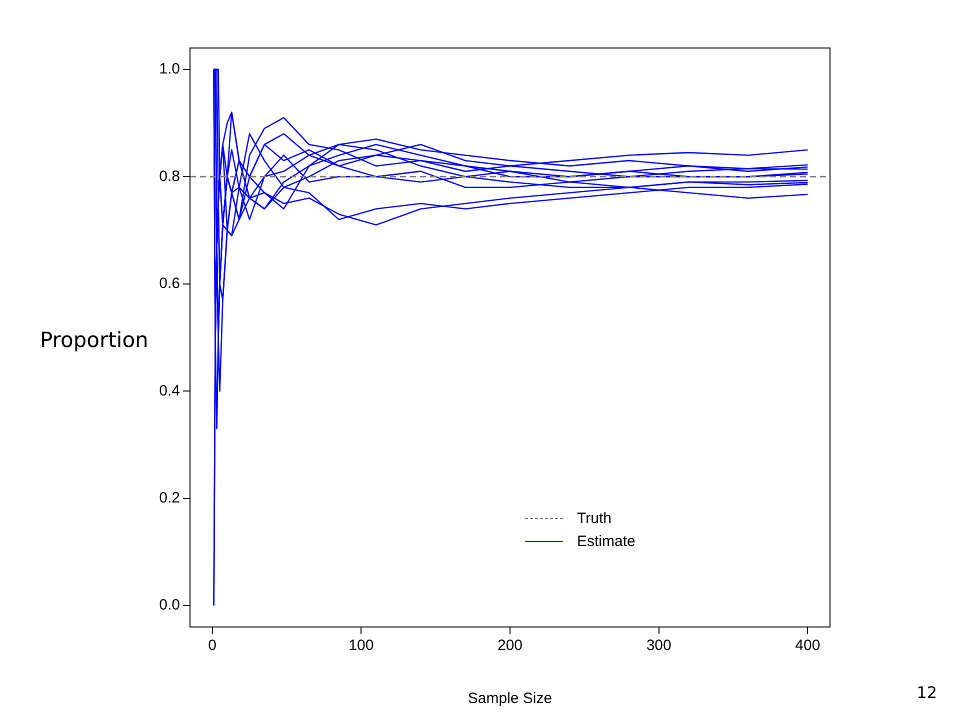 The image size is (957, 721). I want to click on x-tick-label: 400, so click(807, 645).